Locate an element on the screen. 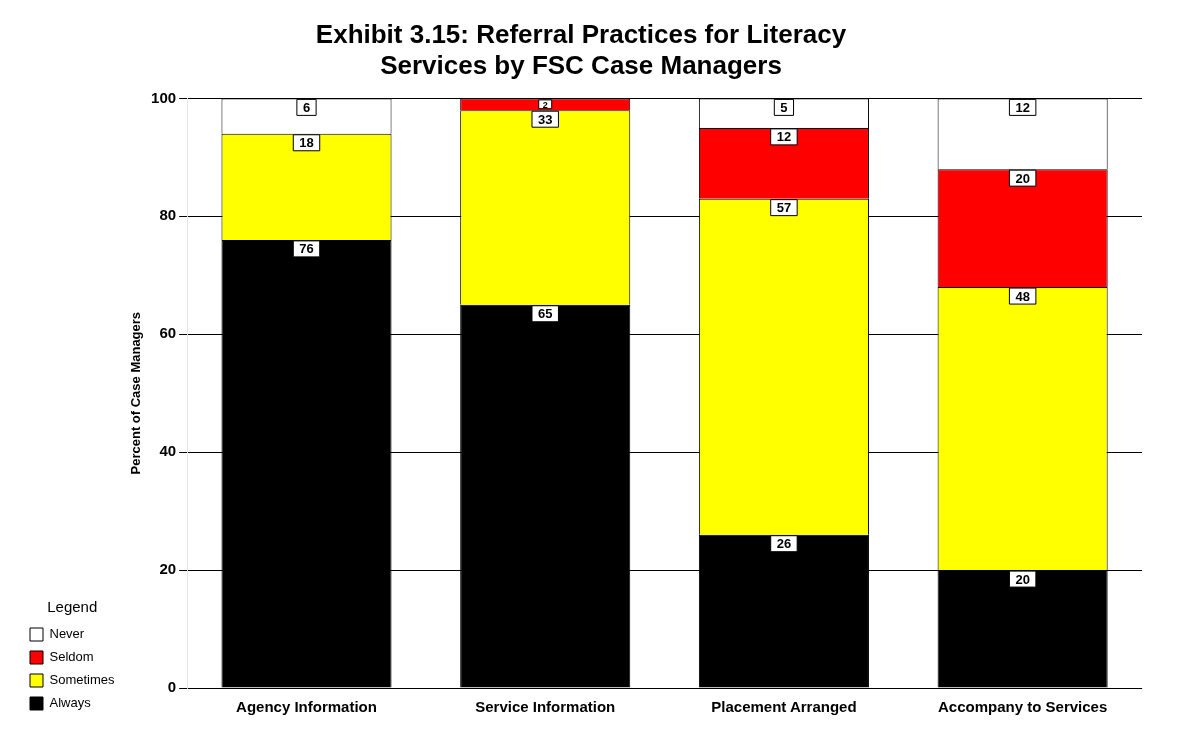 This screenshot has height=750, width=1202. data-label: 5 is located at coordinates (784, 107).